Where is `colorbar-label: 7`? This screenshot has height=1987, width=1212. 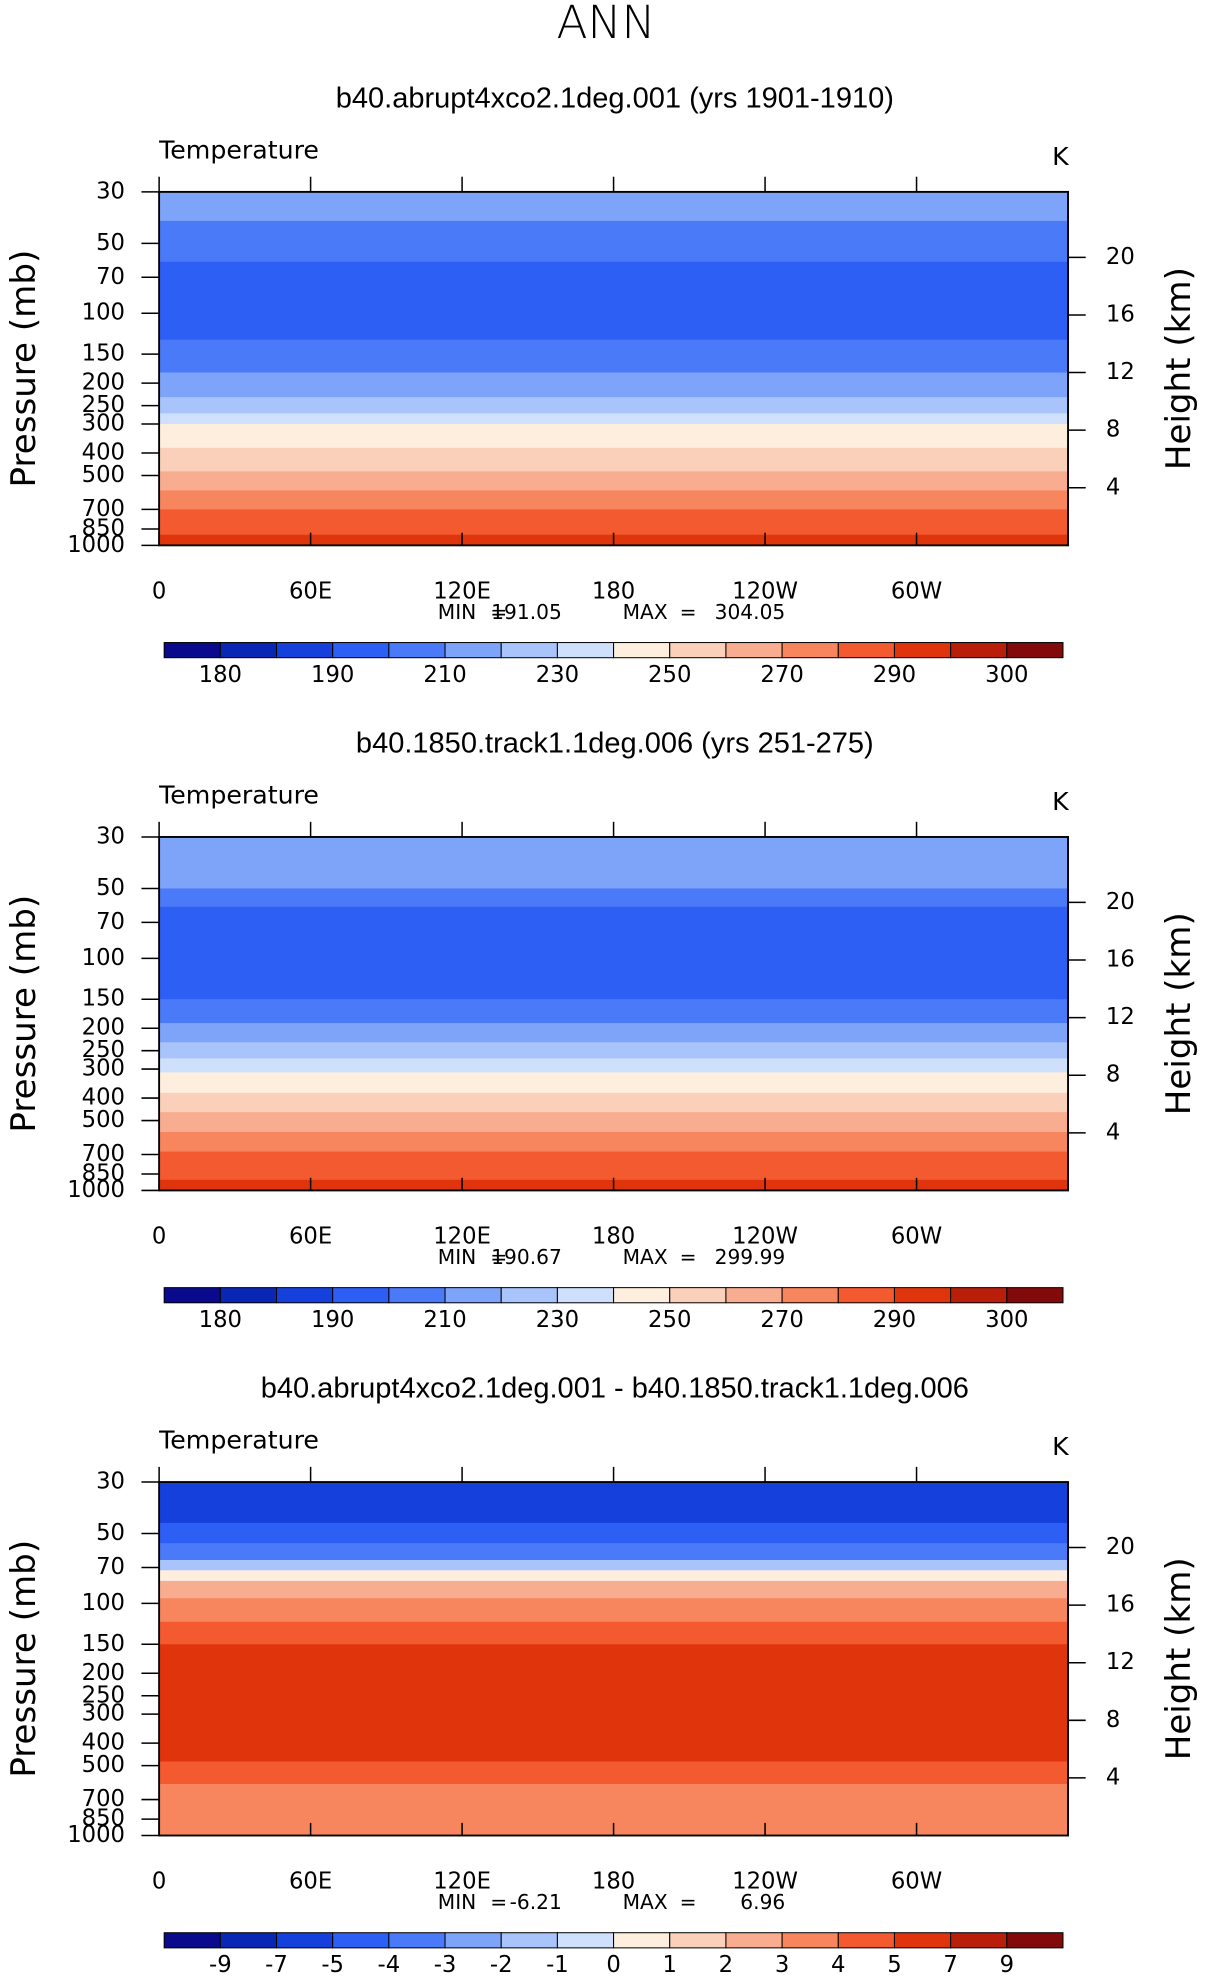 colorbar-label: 7 is located at coordinates (950, 1965).